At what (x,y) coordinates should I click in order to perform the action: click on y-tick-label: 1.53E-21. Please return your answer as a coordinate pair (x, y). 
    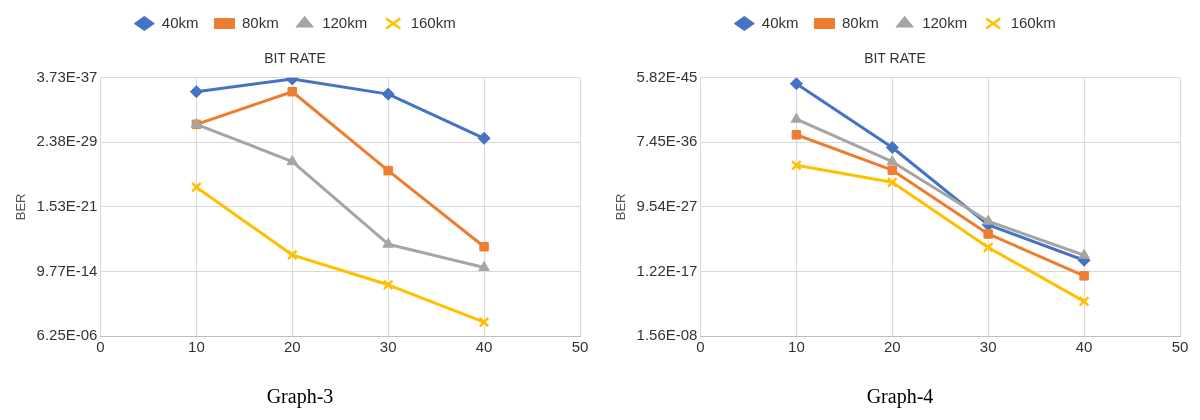
    Looking at the image, I should click on (67, 206).